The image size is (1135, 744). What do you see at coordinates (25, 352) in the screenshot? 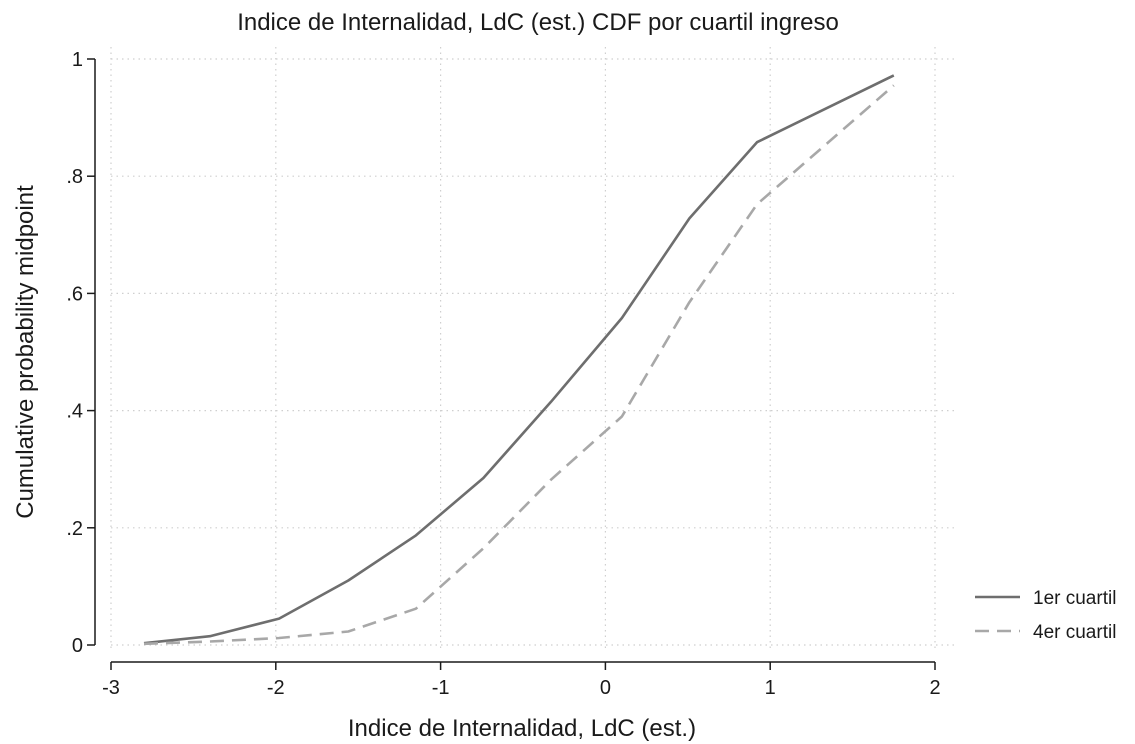
I see `y-axis-title: Cumulative probability midpoint` at bounding box center [25, 352].